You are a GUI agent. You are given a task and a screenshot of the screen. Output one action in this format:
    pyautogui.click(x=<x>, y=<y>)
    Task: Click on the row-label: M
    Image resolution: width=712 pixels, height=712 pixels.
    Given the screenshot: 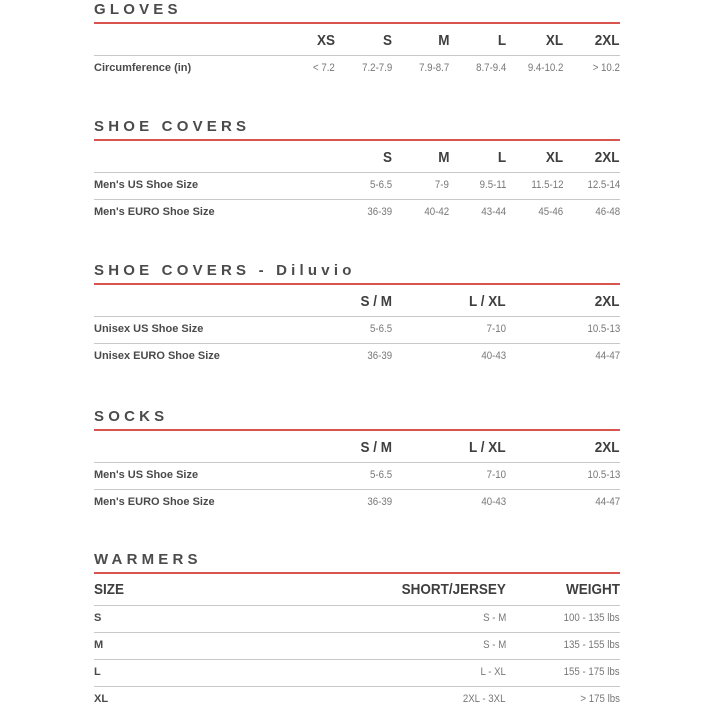 What is the action you would take?
    pyautogui.click(x=99, y=645)
    